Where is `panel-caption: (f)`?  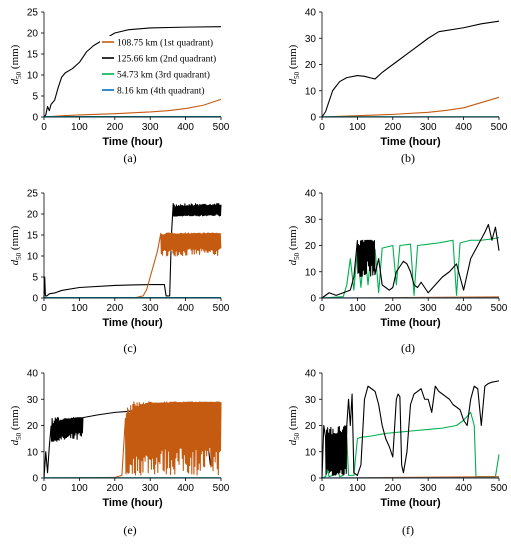
panel-caption: (f) is located at coordinates (408, 530).